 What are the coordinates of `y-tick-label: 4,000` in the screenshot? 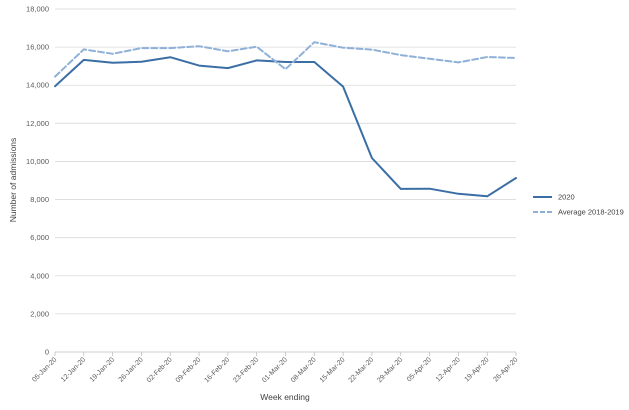 It's located at (39, 275).